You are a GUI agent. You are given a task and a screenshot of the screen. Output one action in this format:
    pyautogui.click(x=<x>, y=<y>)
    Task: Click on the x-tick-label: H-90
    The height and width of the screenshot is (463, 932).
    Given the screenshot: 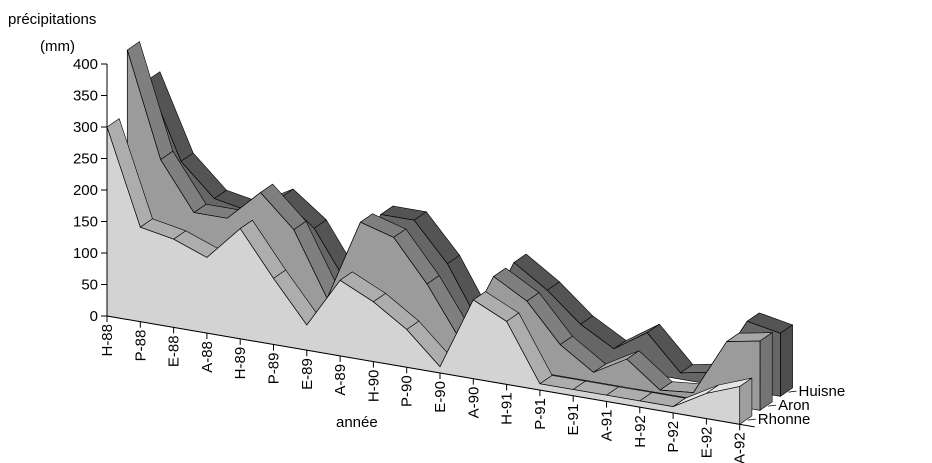 What is the action you would take?
    pyautogui.click(x=373, y=386)
    